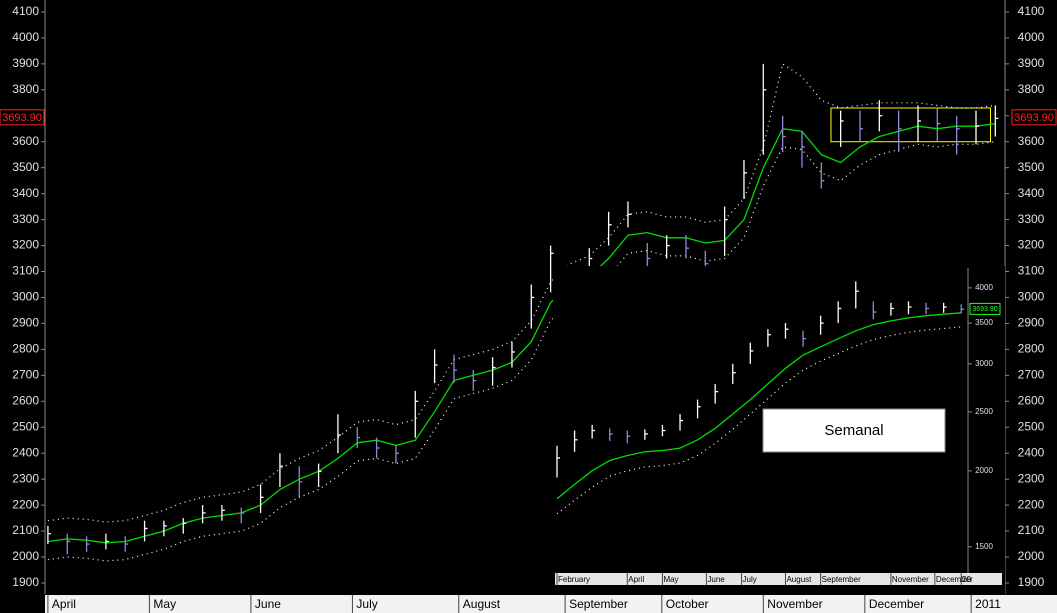 The image size is (1057, 613). I want to click on y-tick-label: 1500, so click(984, 546).